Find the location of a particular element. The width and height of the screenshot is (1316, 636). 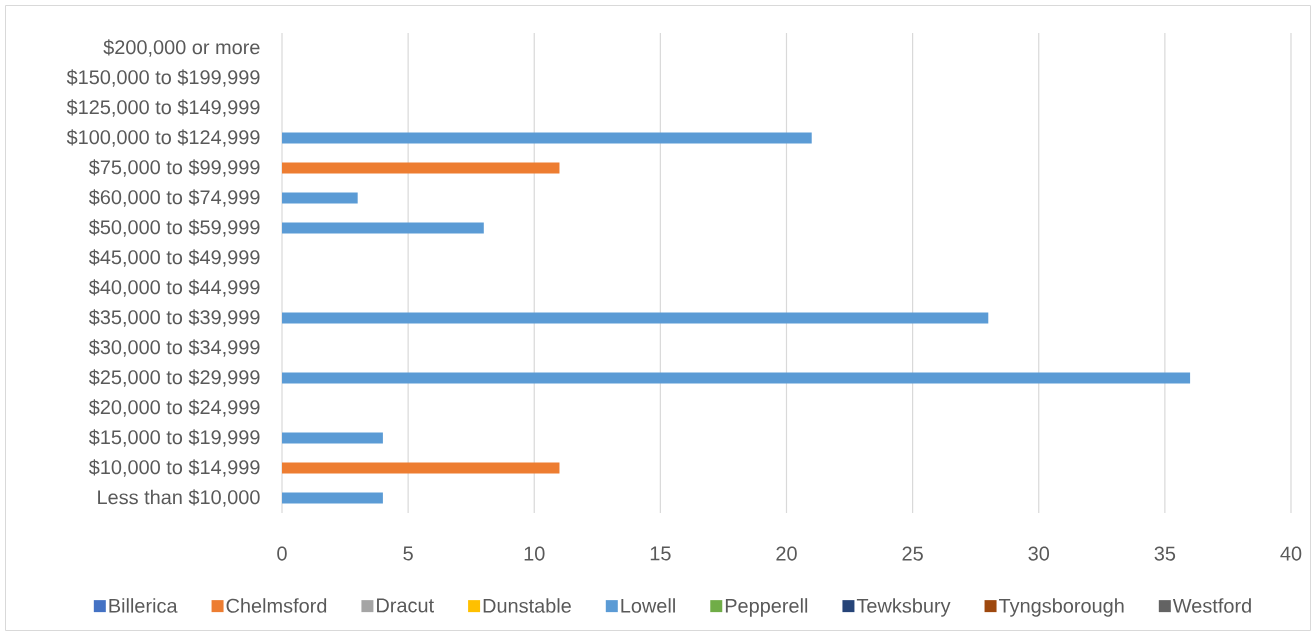

legend-label: Dracut is located at coordinates (405, 605).